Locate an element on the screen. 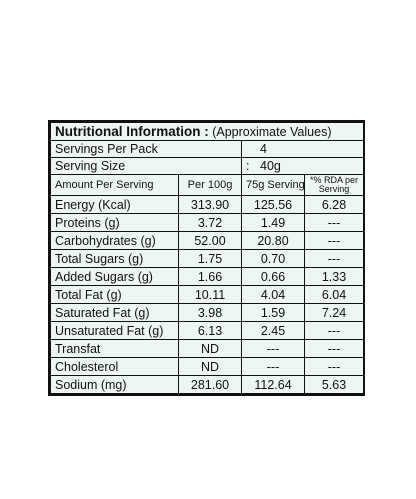  nutrient-value: 281.60 is located at coordinates (210, 384).